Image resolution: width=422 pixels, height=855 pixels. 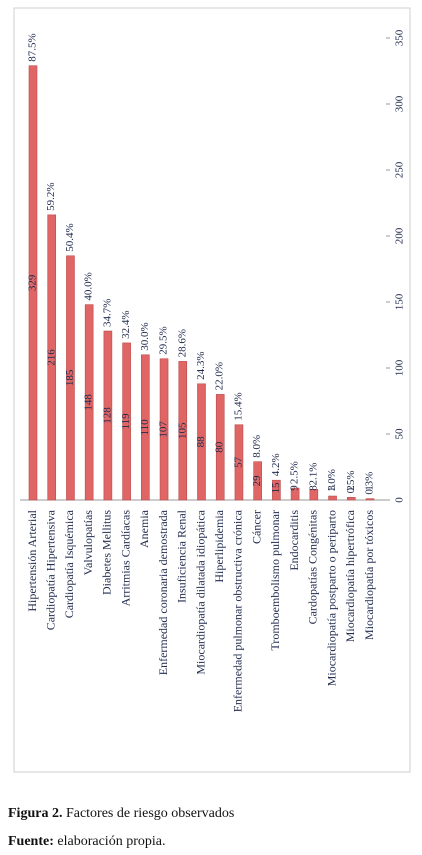 What do you see at coordinates (313, 474) in the screenshot?
I see `percentage-label: 2.1%` at bounding box center [313, 474].